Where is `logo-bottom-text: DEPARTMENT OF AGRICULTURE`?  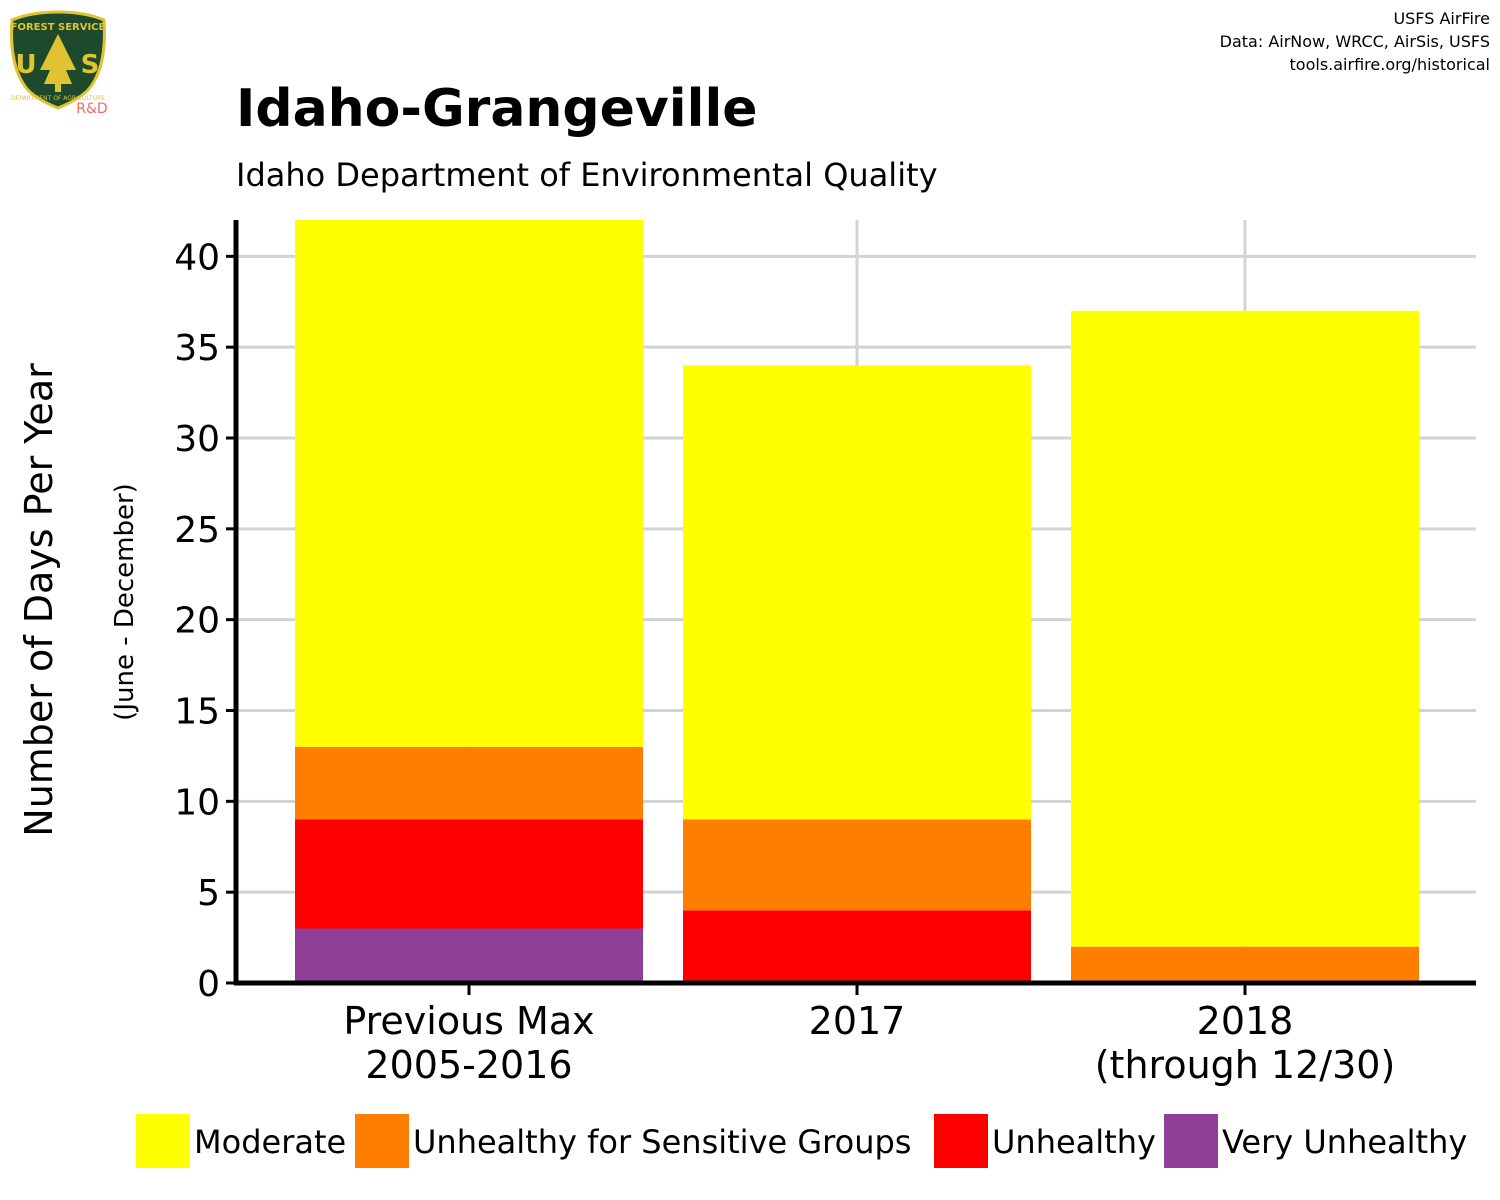 logo-bottom-text: DEPARTMENT OF AGRICULTURE is located at coordinates (58, 98).